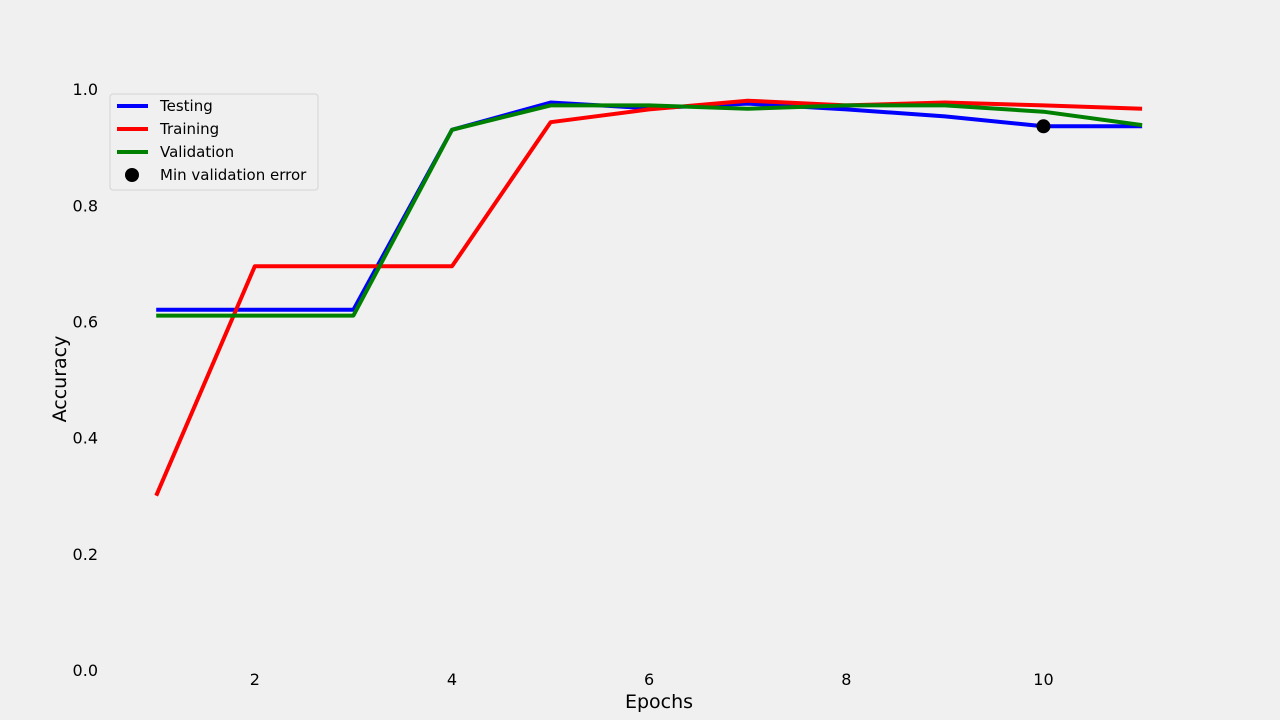 The width and height of the screenshot is (1280, 720). Describe the element at coordinates (85, 438) in the screenshot. I see `y-tick-label: 0.4` at that location.